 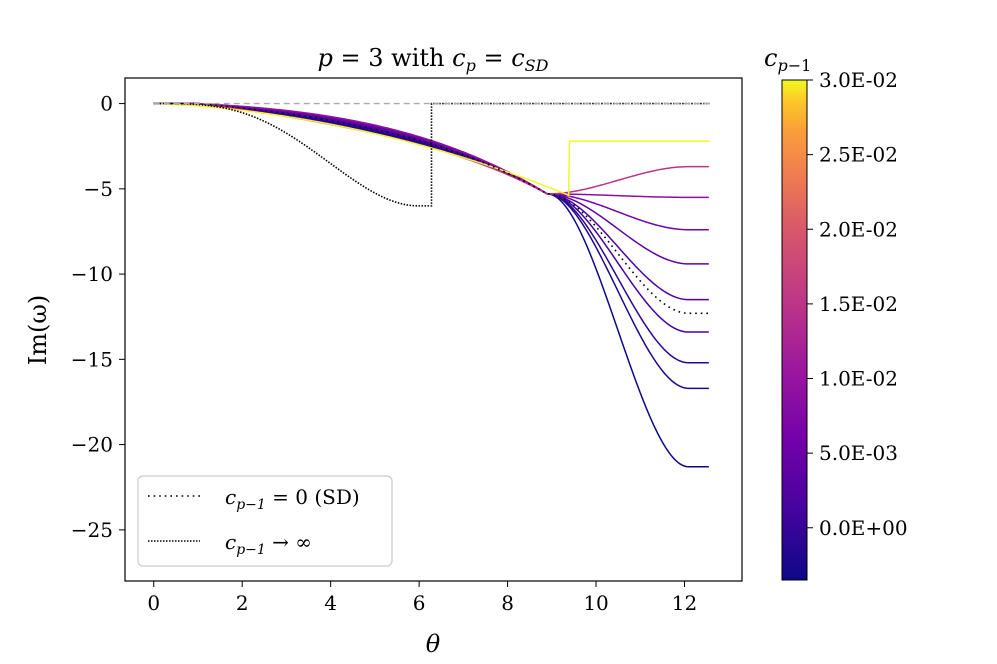 I want to click on legend: cp−1 = 0 (SD) cp−1 → ∞, so click(x=265, y=521).